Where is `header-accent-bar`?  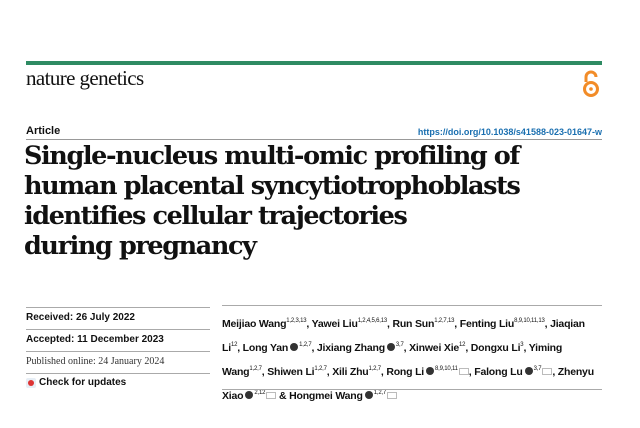
header-accent-bar is located at coordinates (314, 63).